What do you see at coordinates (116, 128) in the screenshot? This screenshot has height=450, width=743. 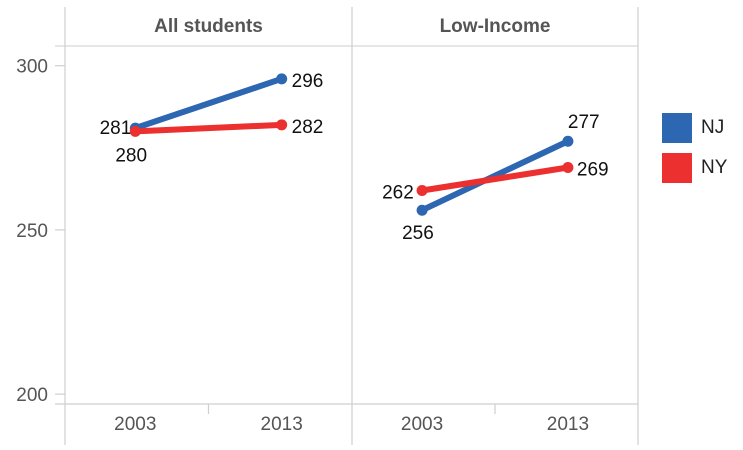 I see `data-label-all-students-nj-2003: 281` at bounding box center [116, 128].